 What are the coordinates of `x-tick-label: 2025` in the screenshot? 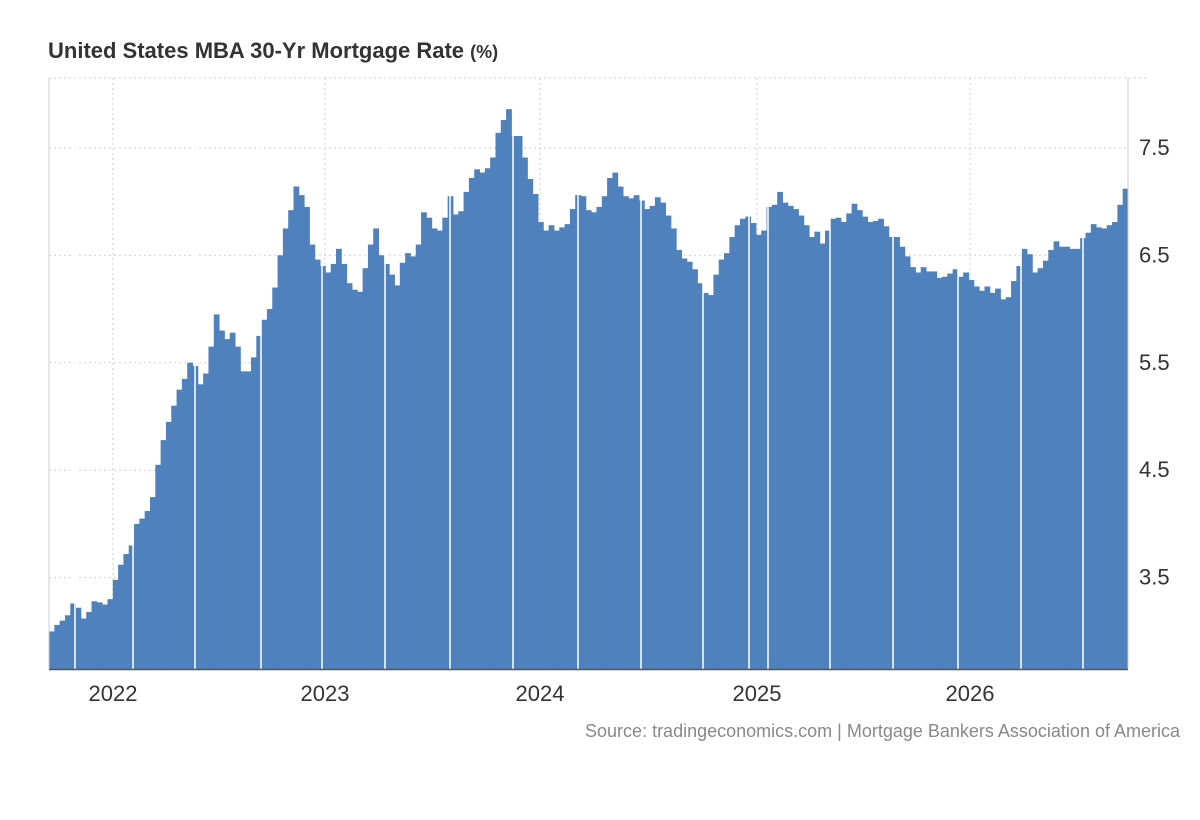 It's located at (757, 693).